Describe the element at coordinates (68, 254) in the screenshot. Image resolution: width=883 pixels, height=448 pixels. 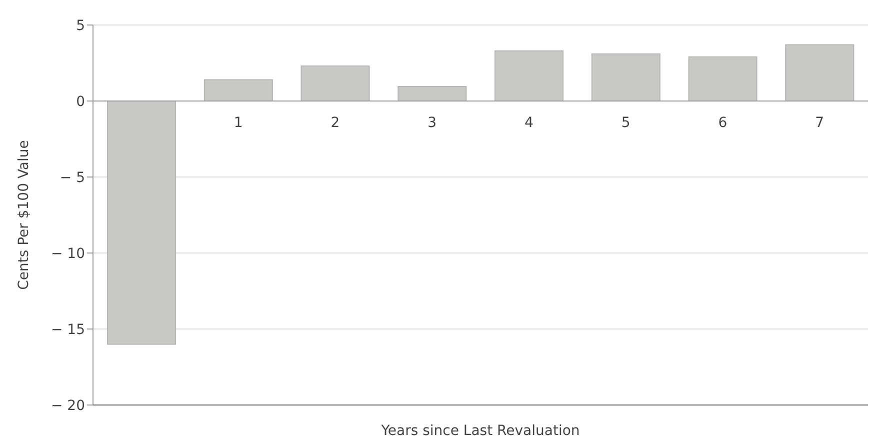
I see `y-tick-label: − 10` at that location.